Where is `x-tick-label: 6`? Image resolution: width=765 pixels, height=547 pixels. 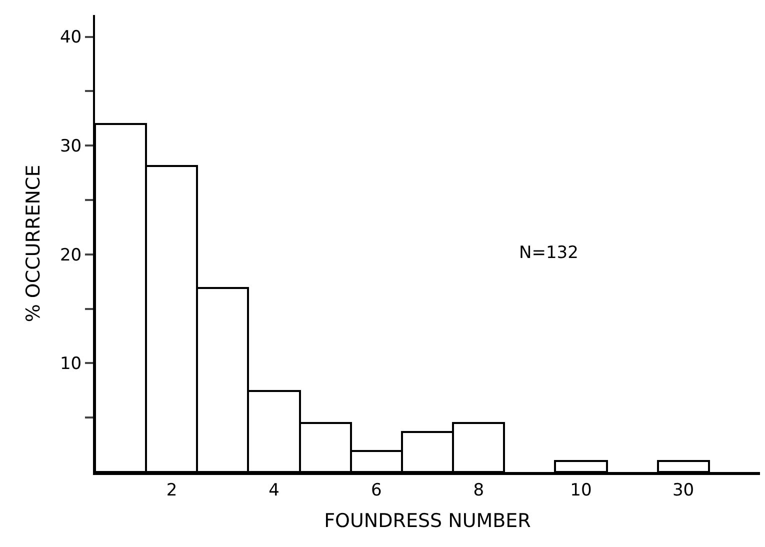
x-tick-label: 6 is located at coordinates (376, 490).